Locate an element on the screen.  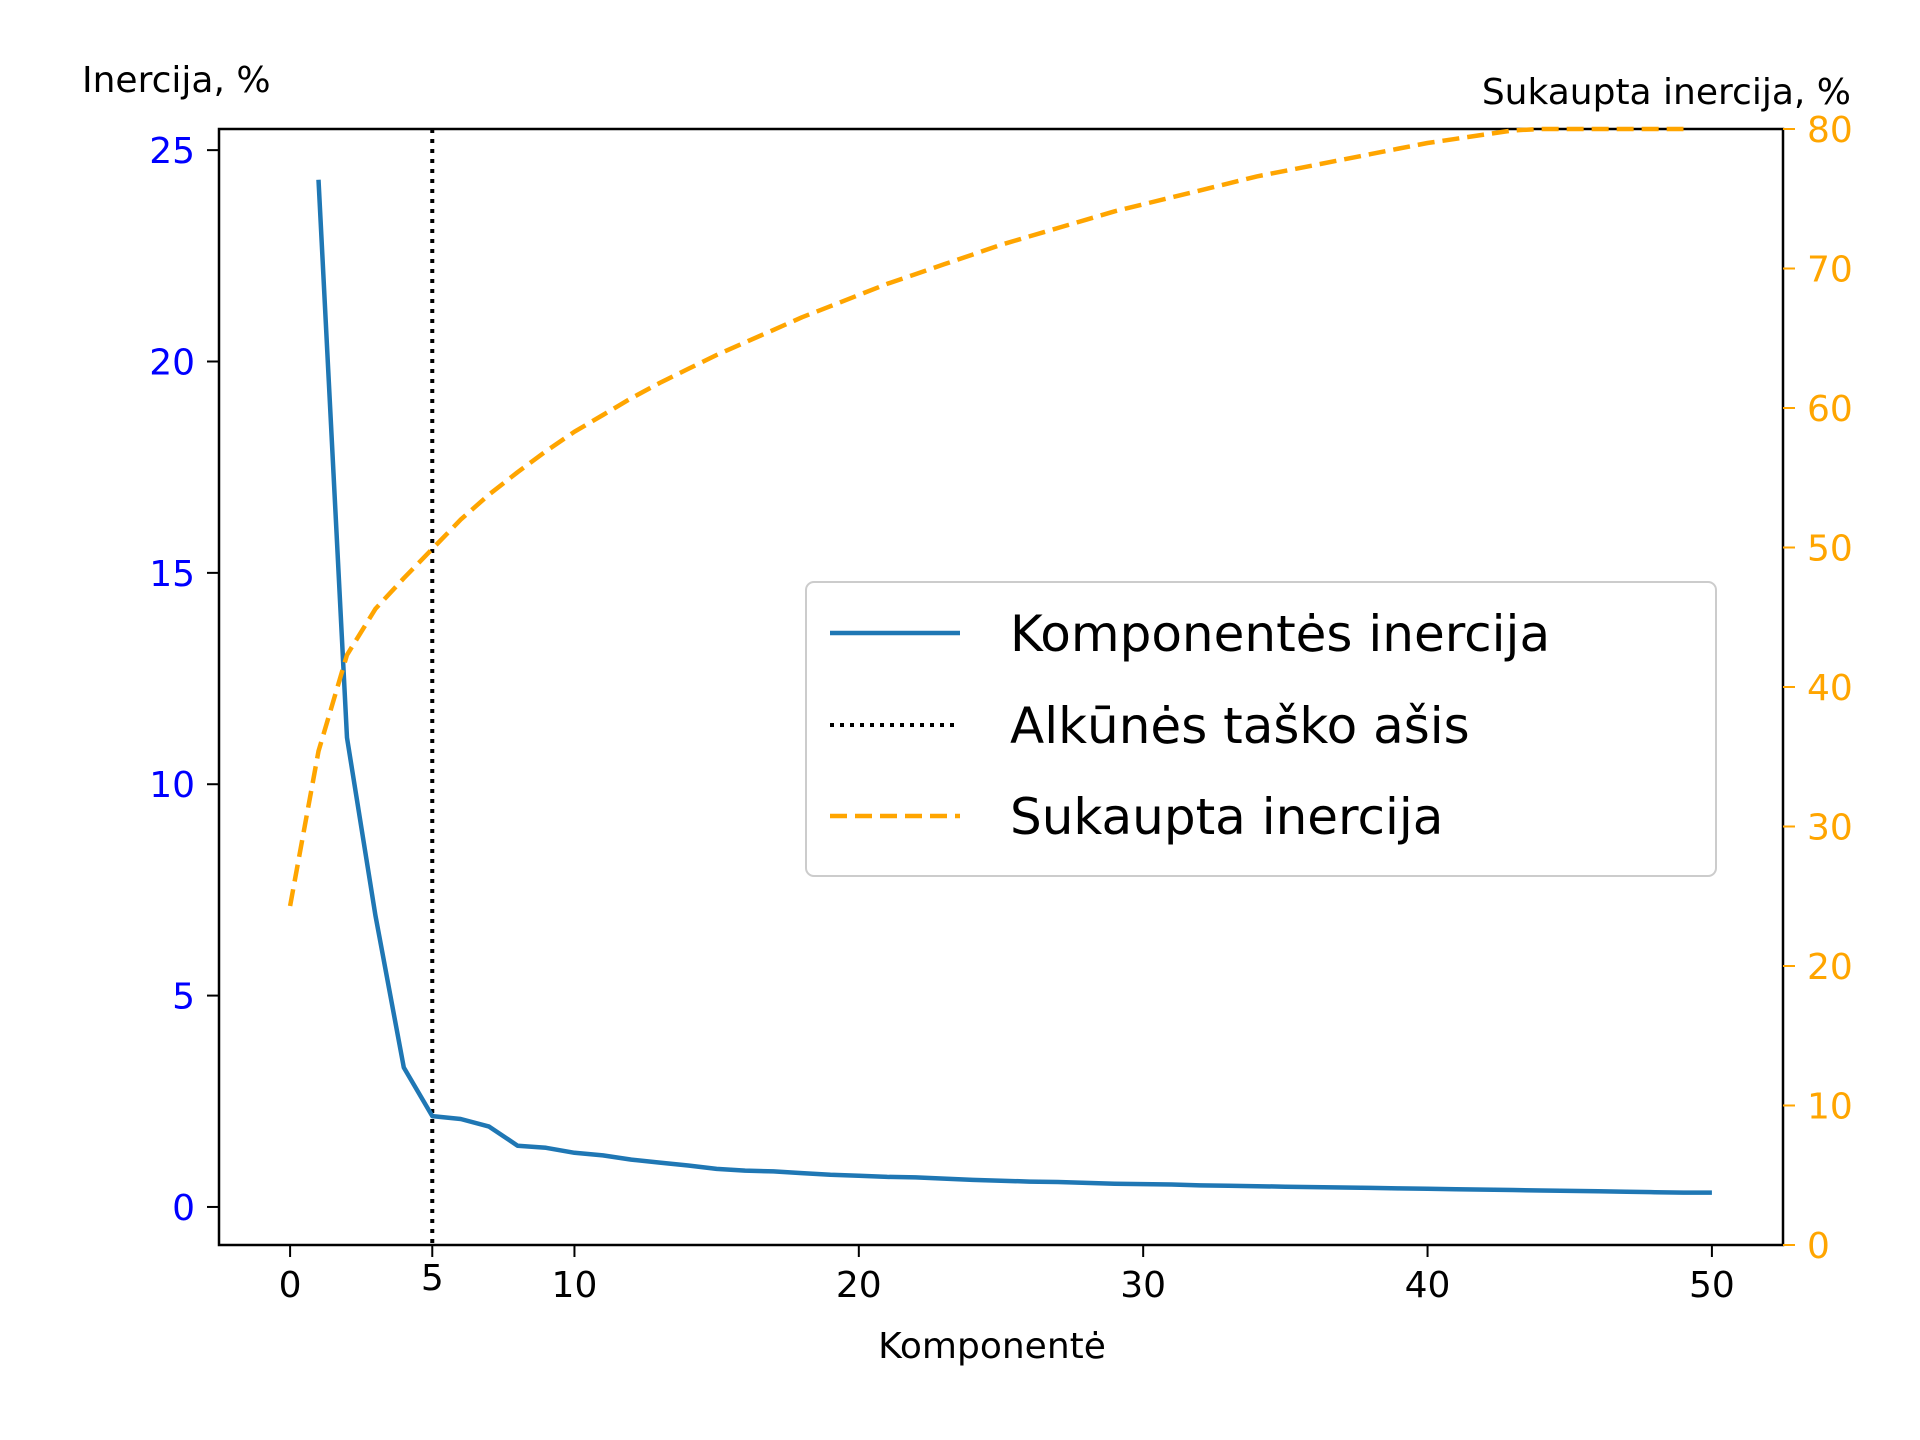
x-tick-label: 20 is located at coordinates (859, 1285).